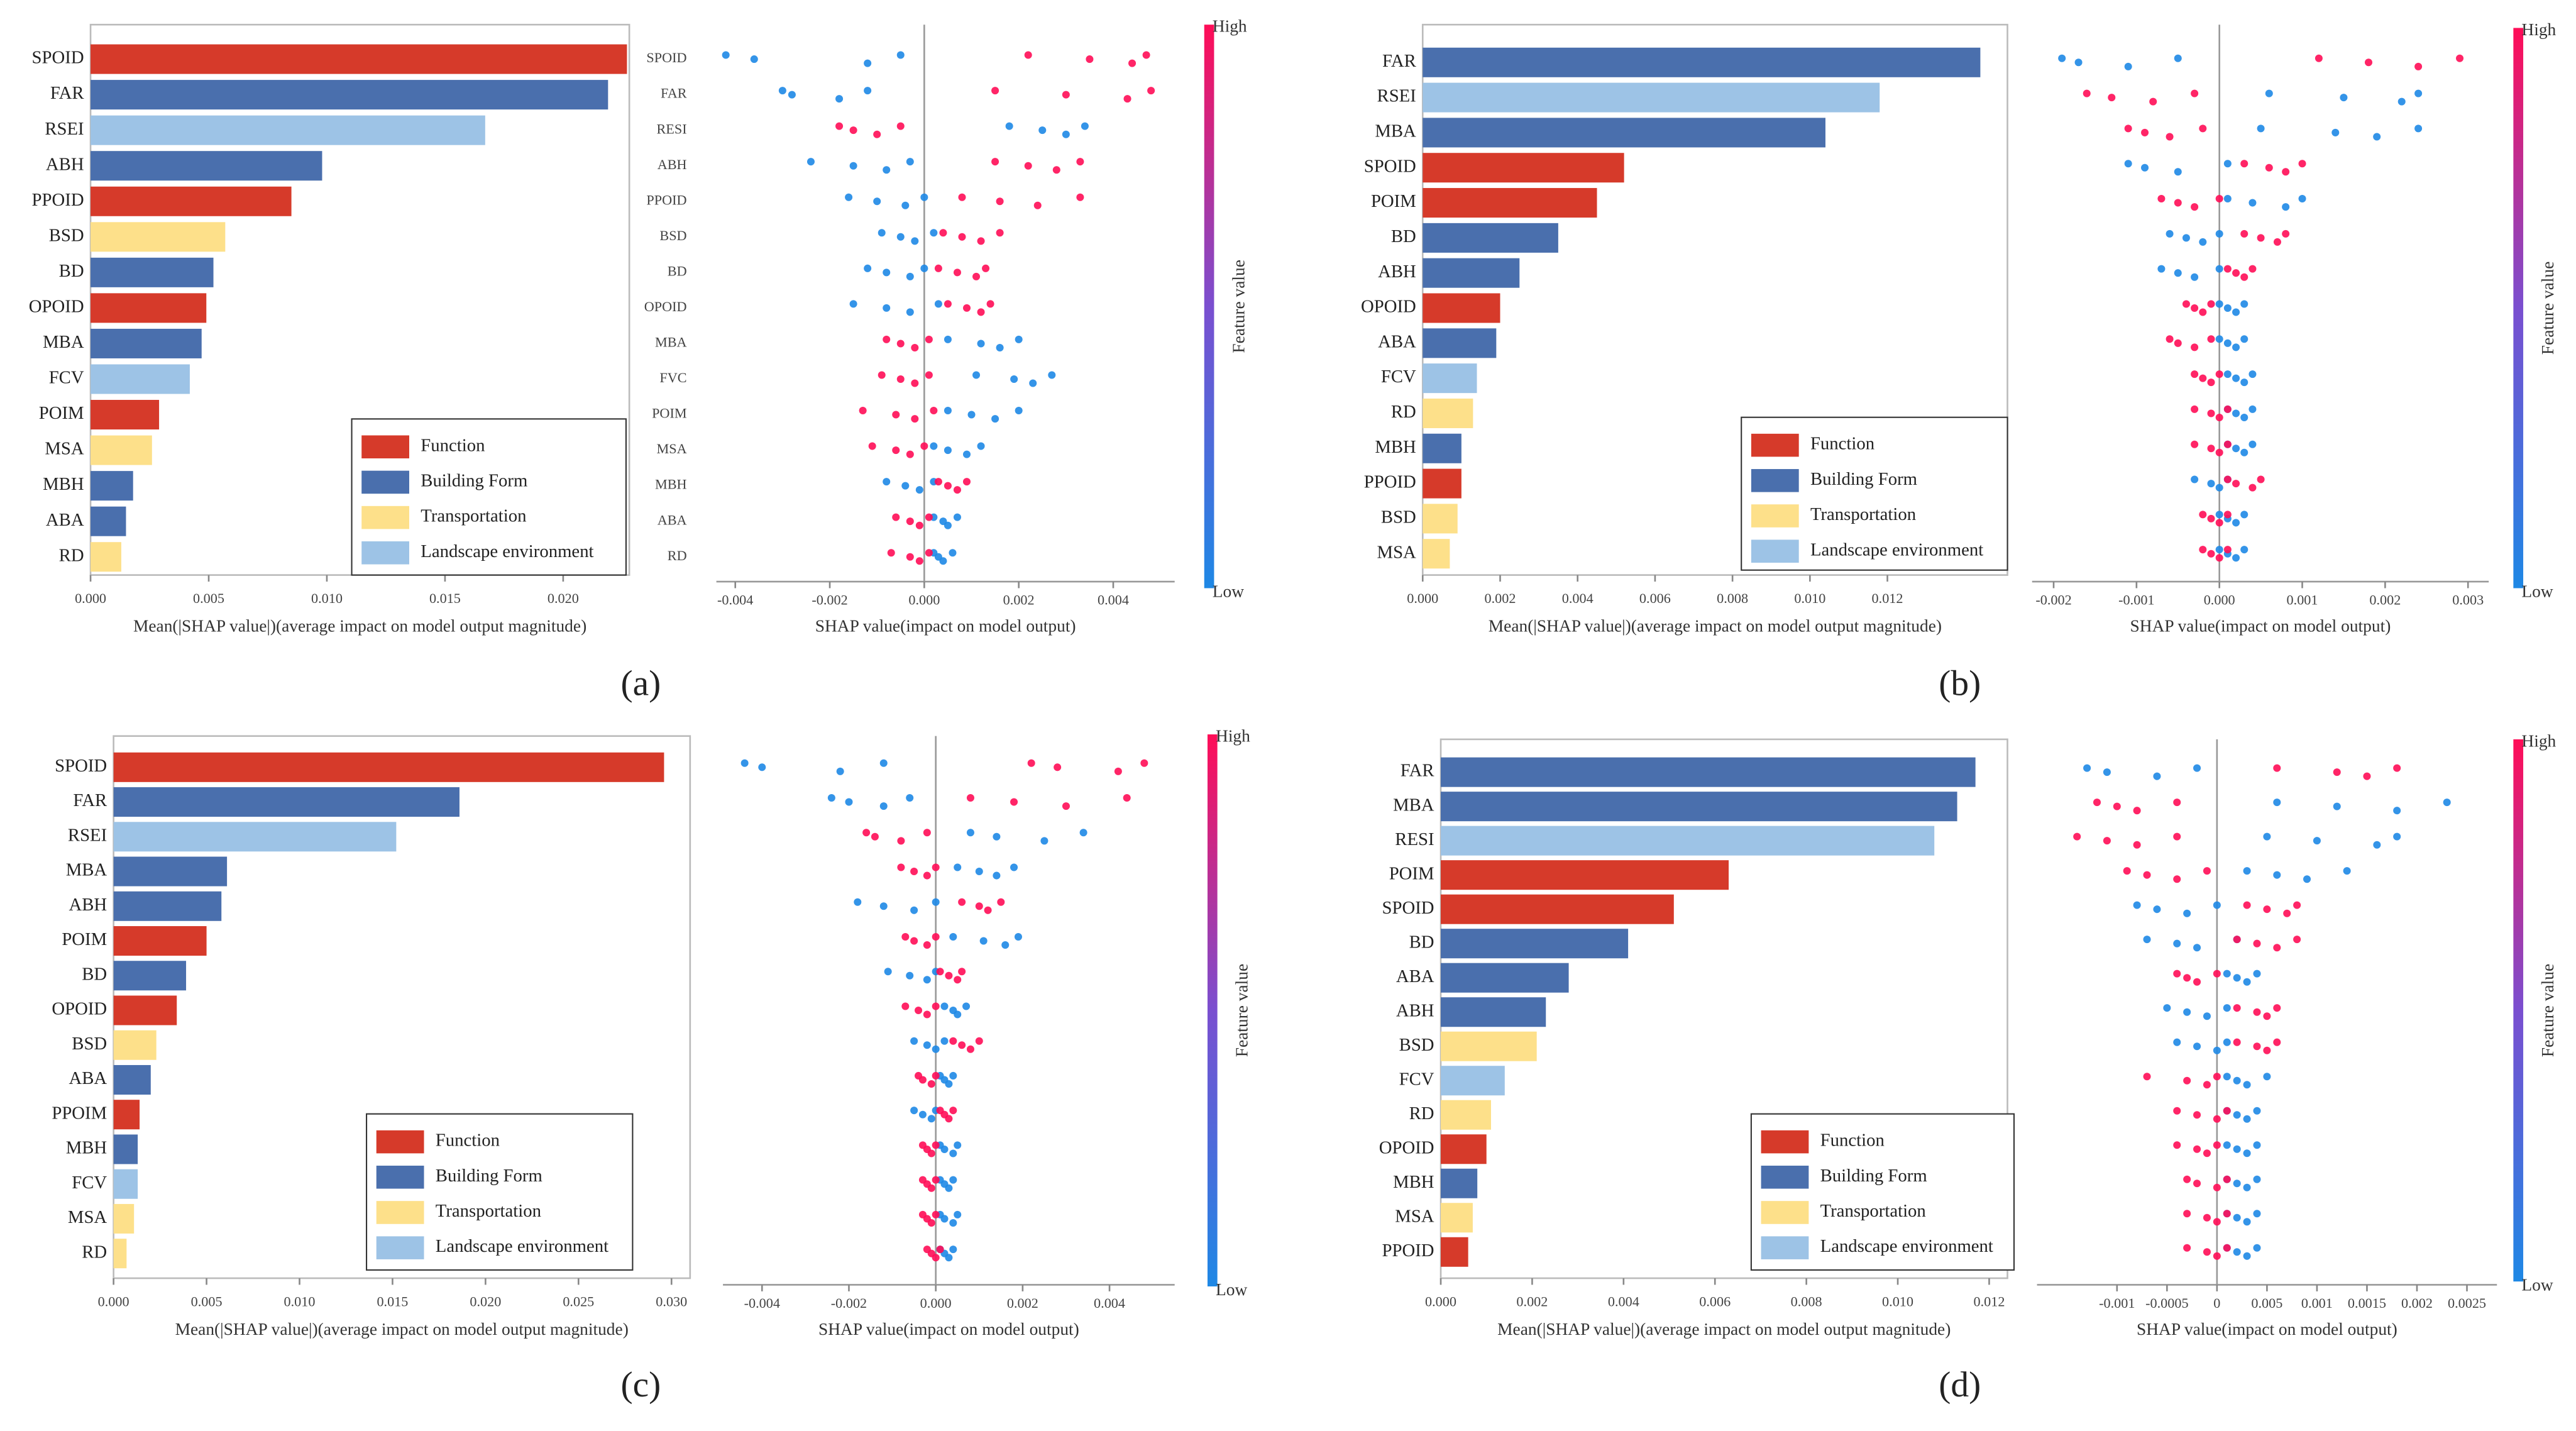 This screenshot has width=2576, height=1431. I want to click on colorbar, so click(1209, 306).